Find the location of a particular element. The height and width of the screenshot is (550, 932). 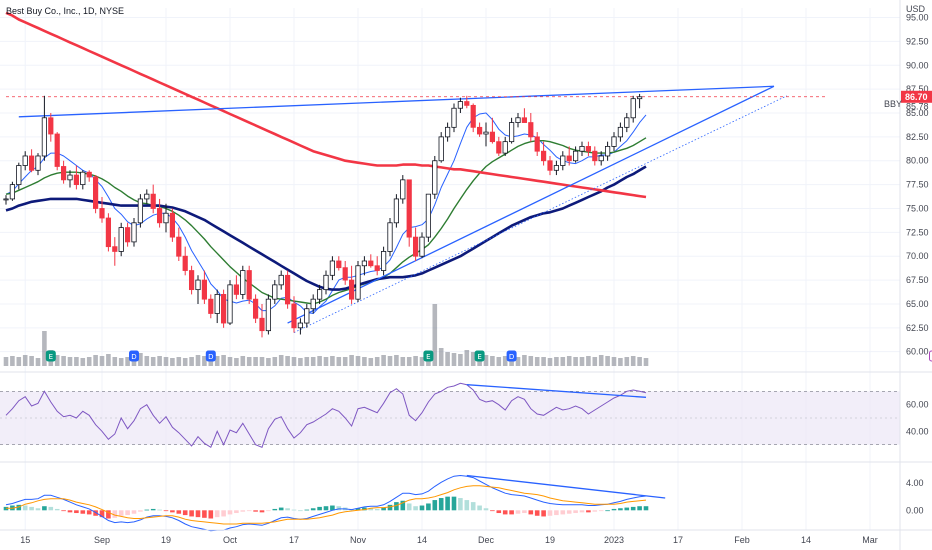

event-marker-label: D is located at coordinates (133, 357).